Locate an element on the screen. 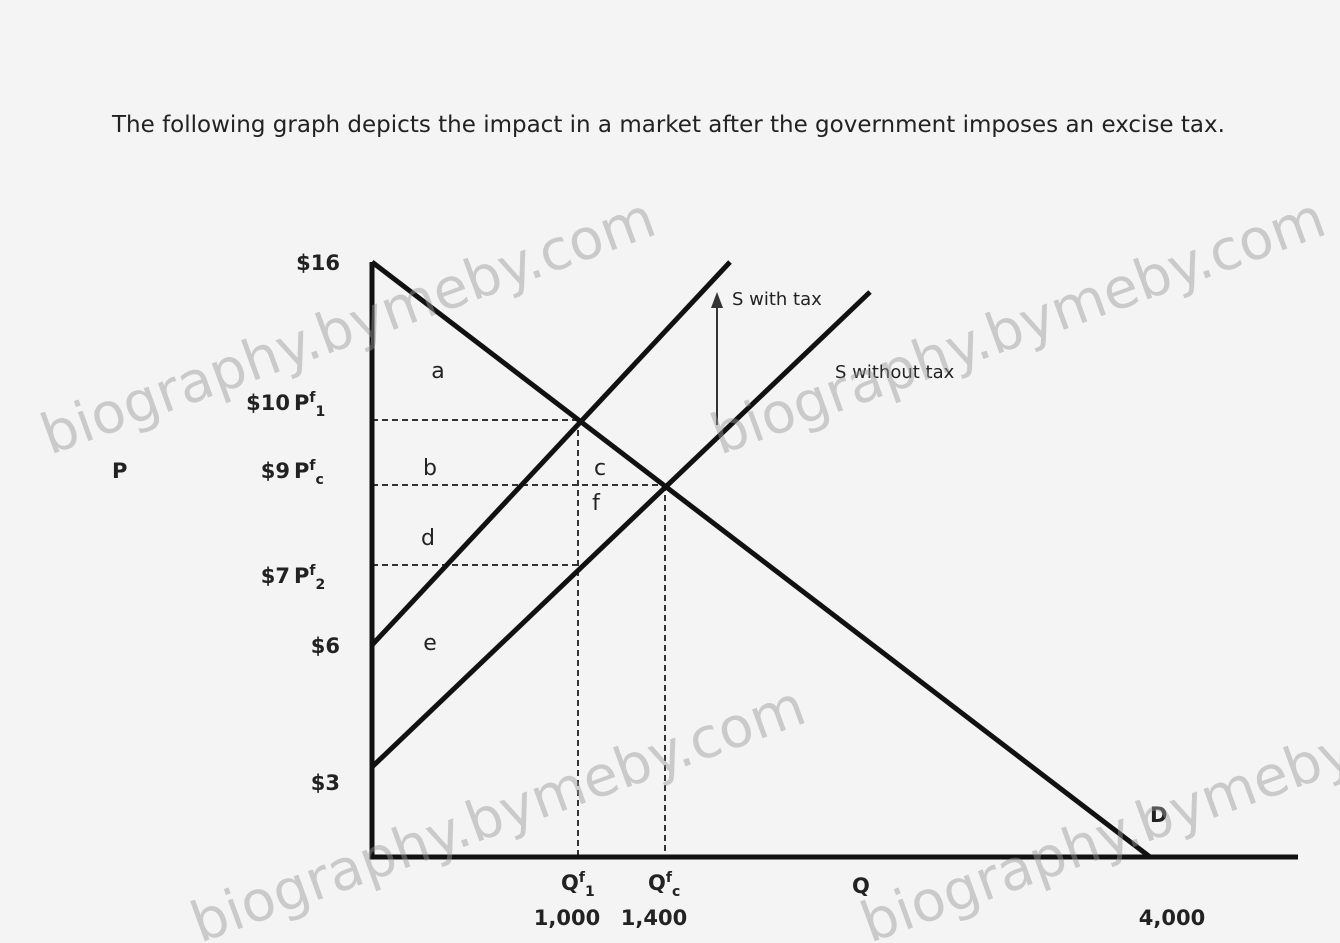 The image size is (1340, 943). area-label: f is located at coordinates (596, 503).